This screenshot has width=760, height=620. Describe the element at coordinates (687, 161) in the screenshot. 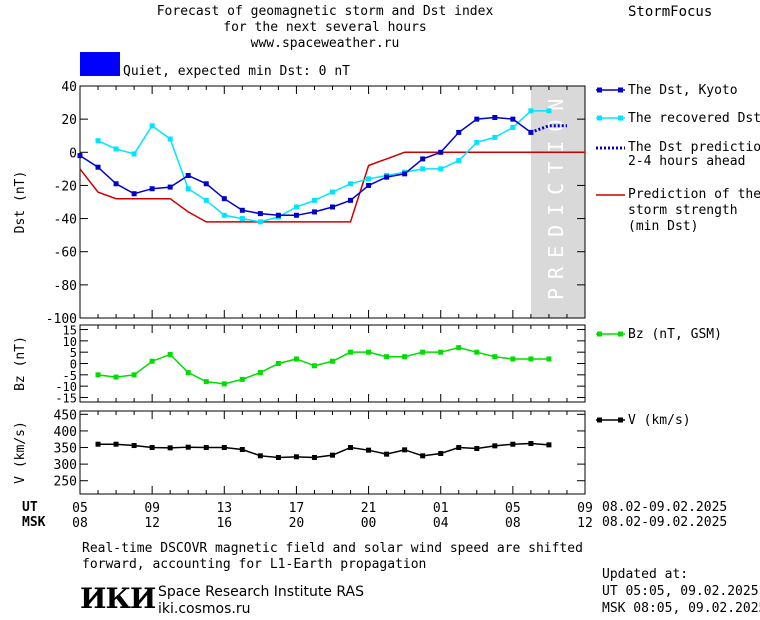

I see `legend-prediction-label-2: 2-4 hours ahead` at that location.